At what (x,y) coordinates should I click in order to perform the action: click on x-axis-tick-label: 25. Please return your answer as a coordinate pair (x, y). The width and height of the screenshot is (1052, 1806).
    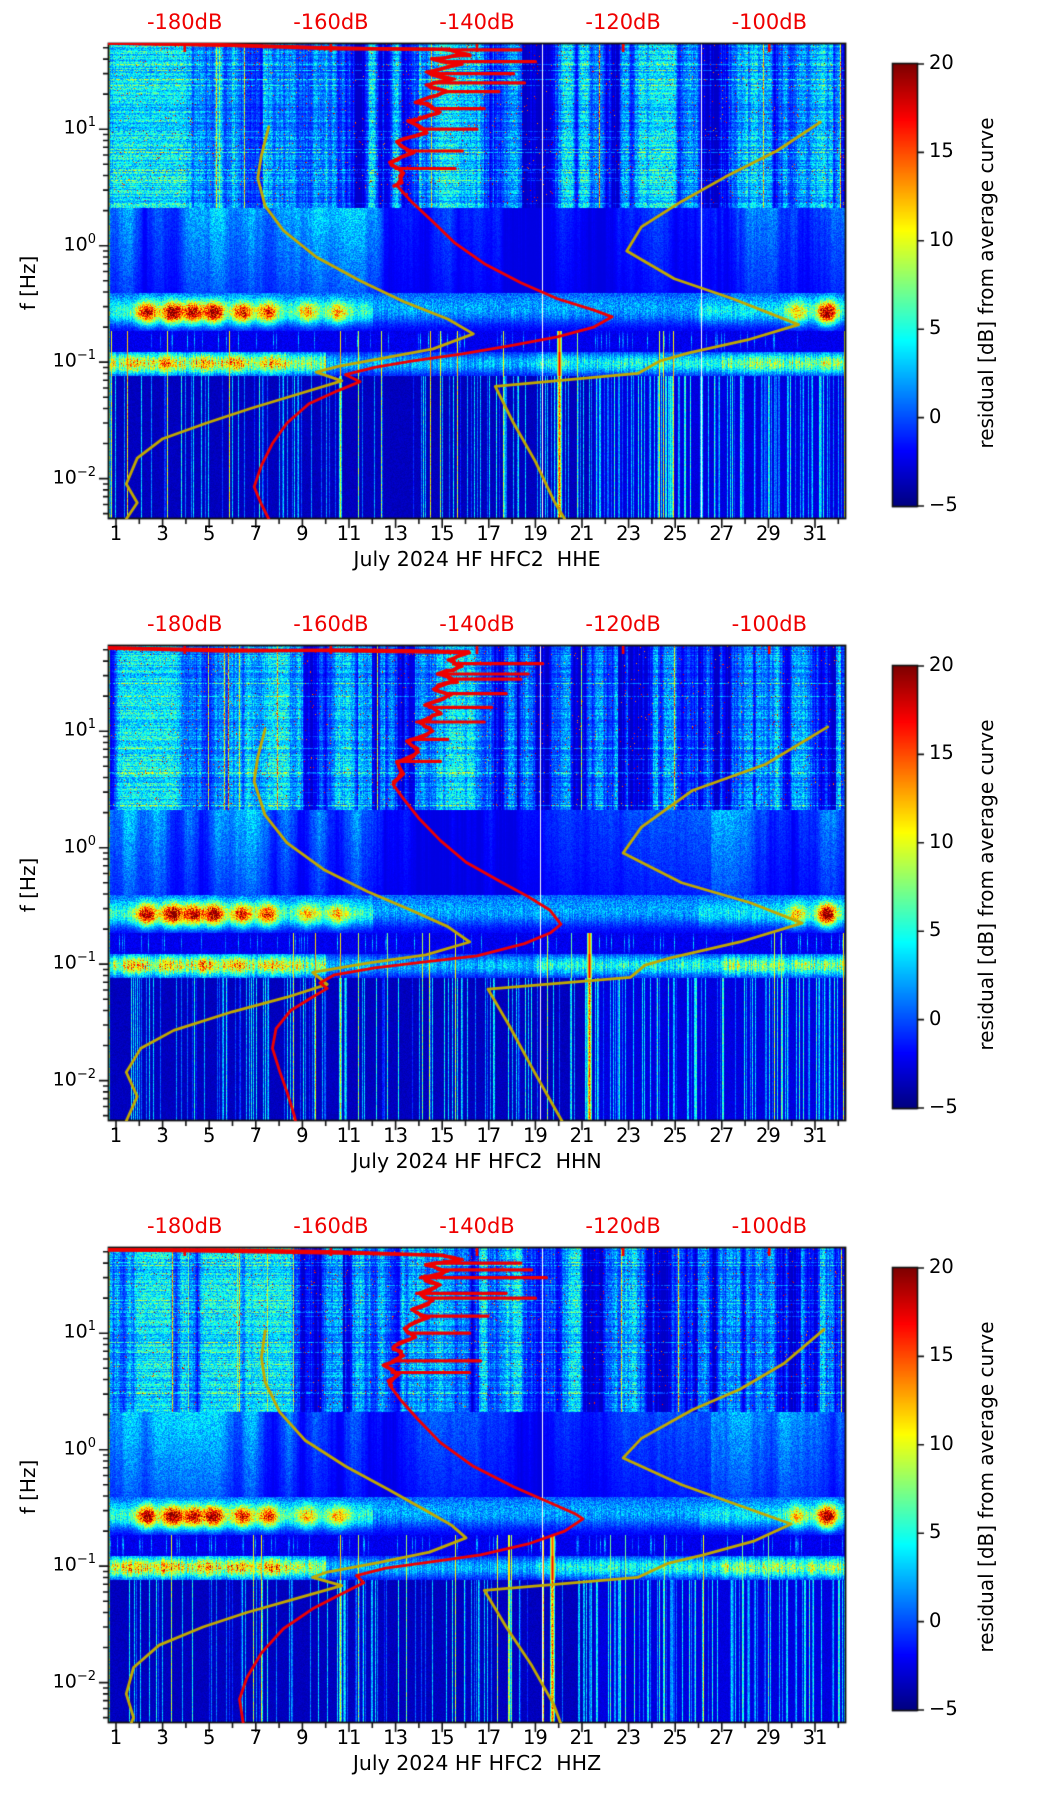
    Looking at the image, I should click on (675, 1737).